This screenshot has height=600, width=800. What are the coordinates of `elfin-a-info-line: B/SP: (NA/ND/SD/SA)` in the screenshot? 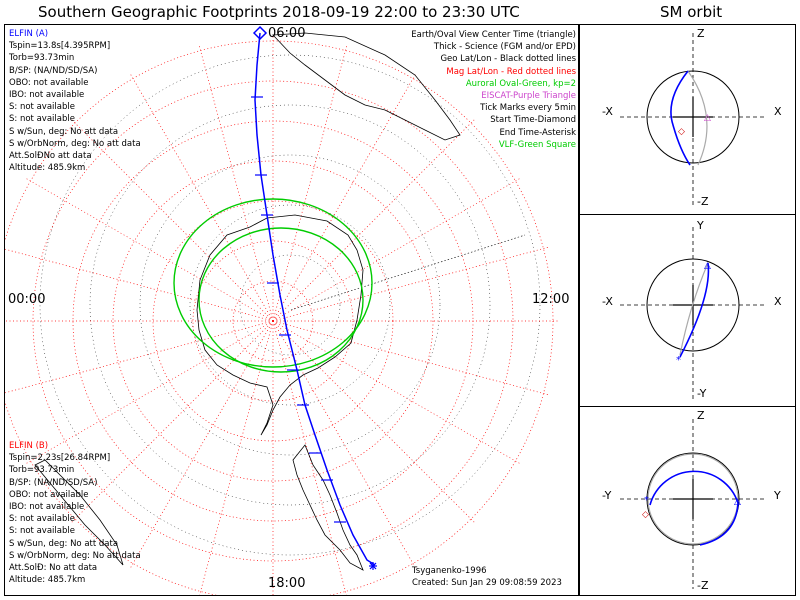 It's located at (53, 70).